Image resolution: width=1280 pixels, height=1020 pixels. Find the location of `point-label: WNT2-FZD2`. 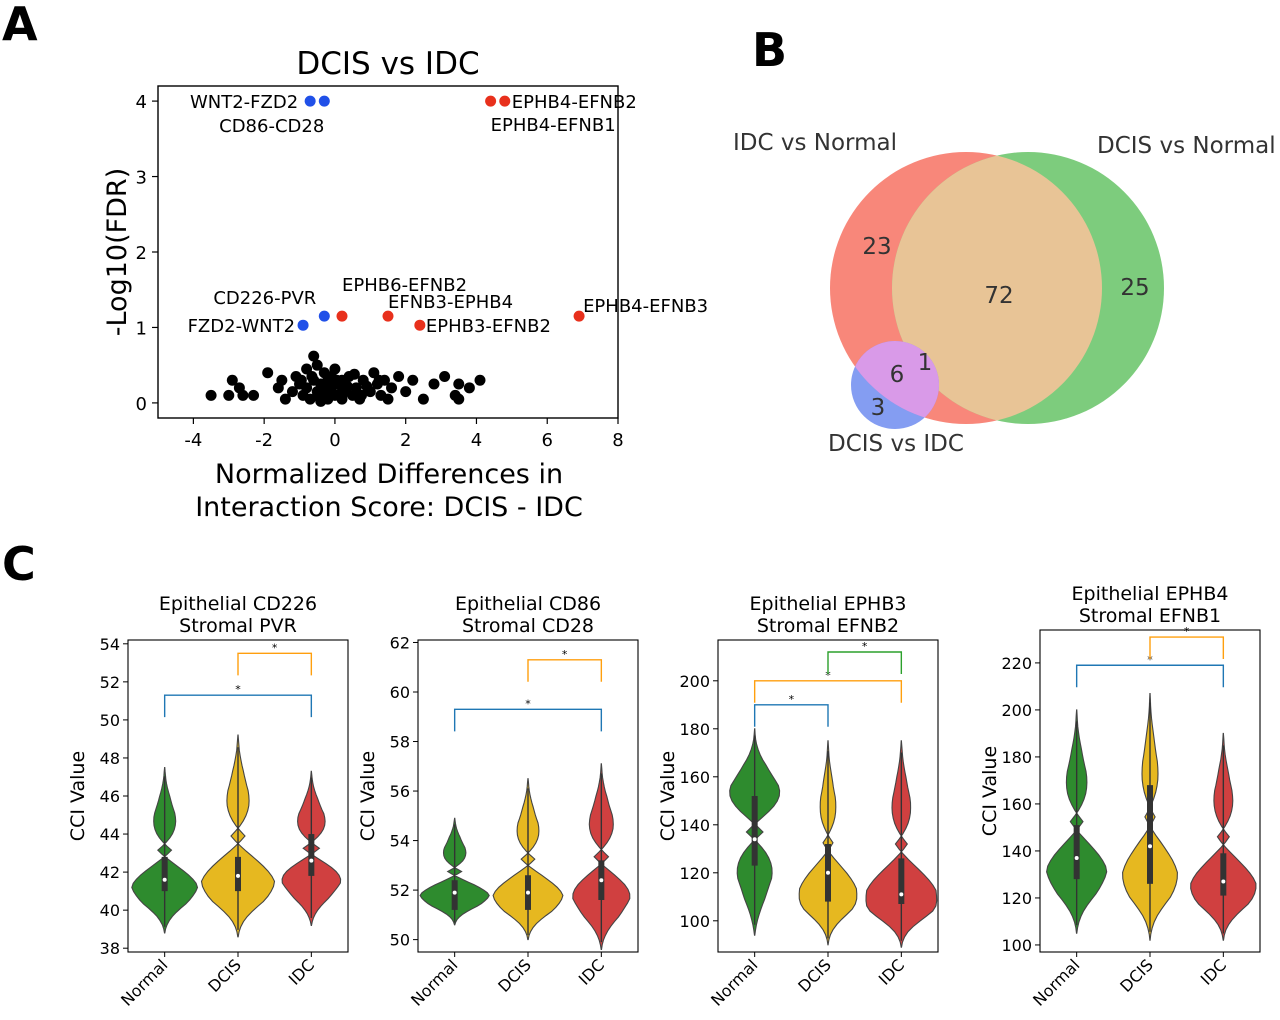

point-label: WNT2-FZD2 is located at coordinates (244, 102).